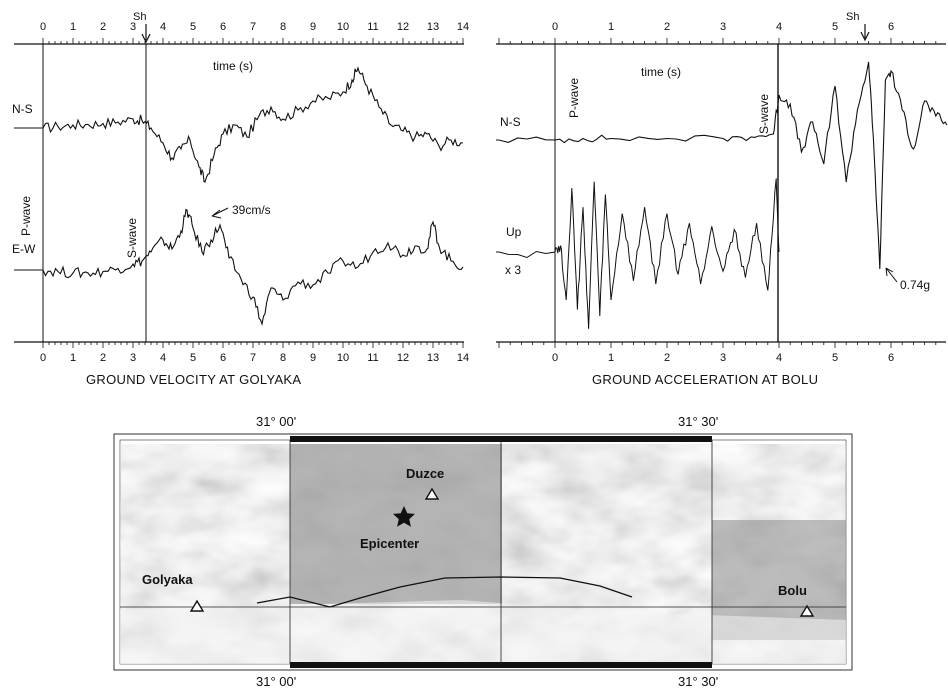 The width and height of the screenshot is (948, 690). What do you see at coordinates (239, 124) in the screenshot?
I see `velocity-ns-trace` at bounding box center [239, 124].